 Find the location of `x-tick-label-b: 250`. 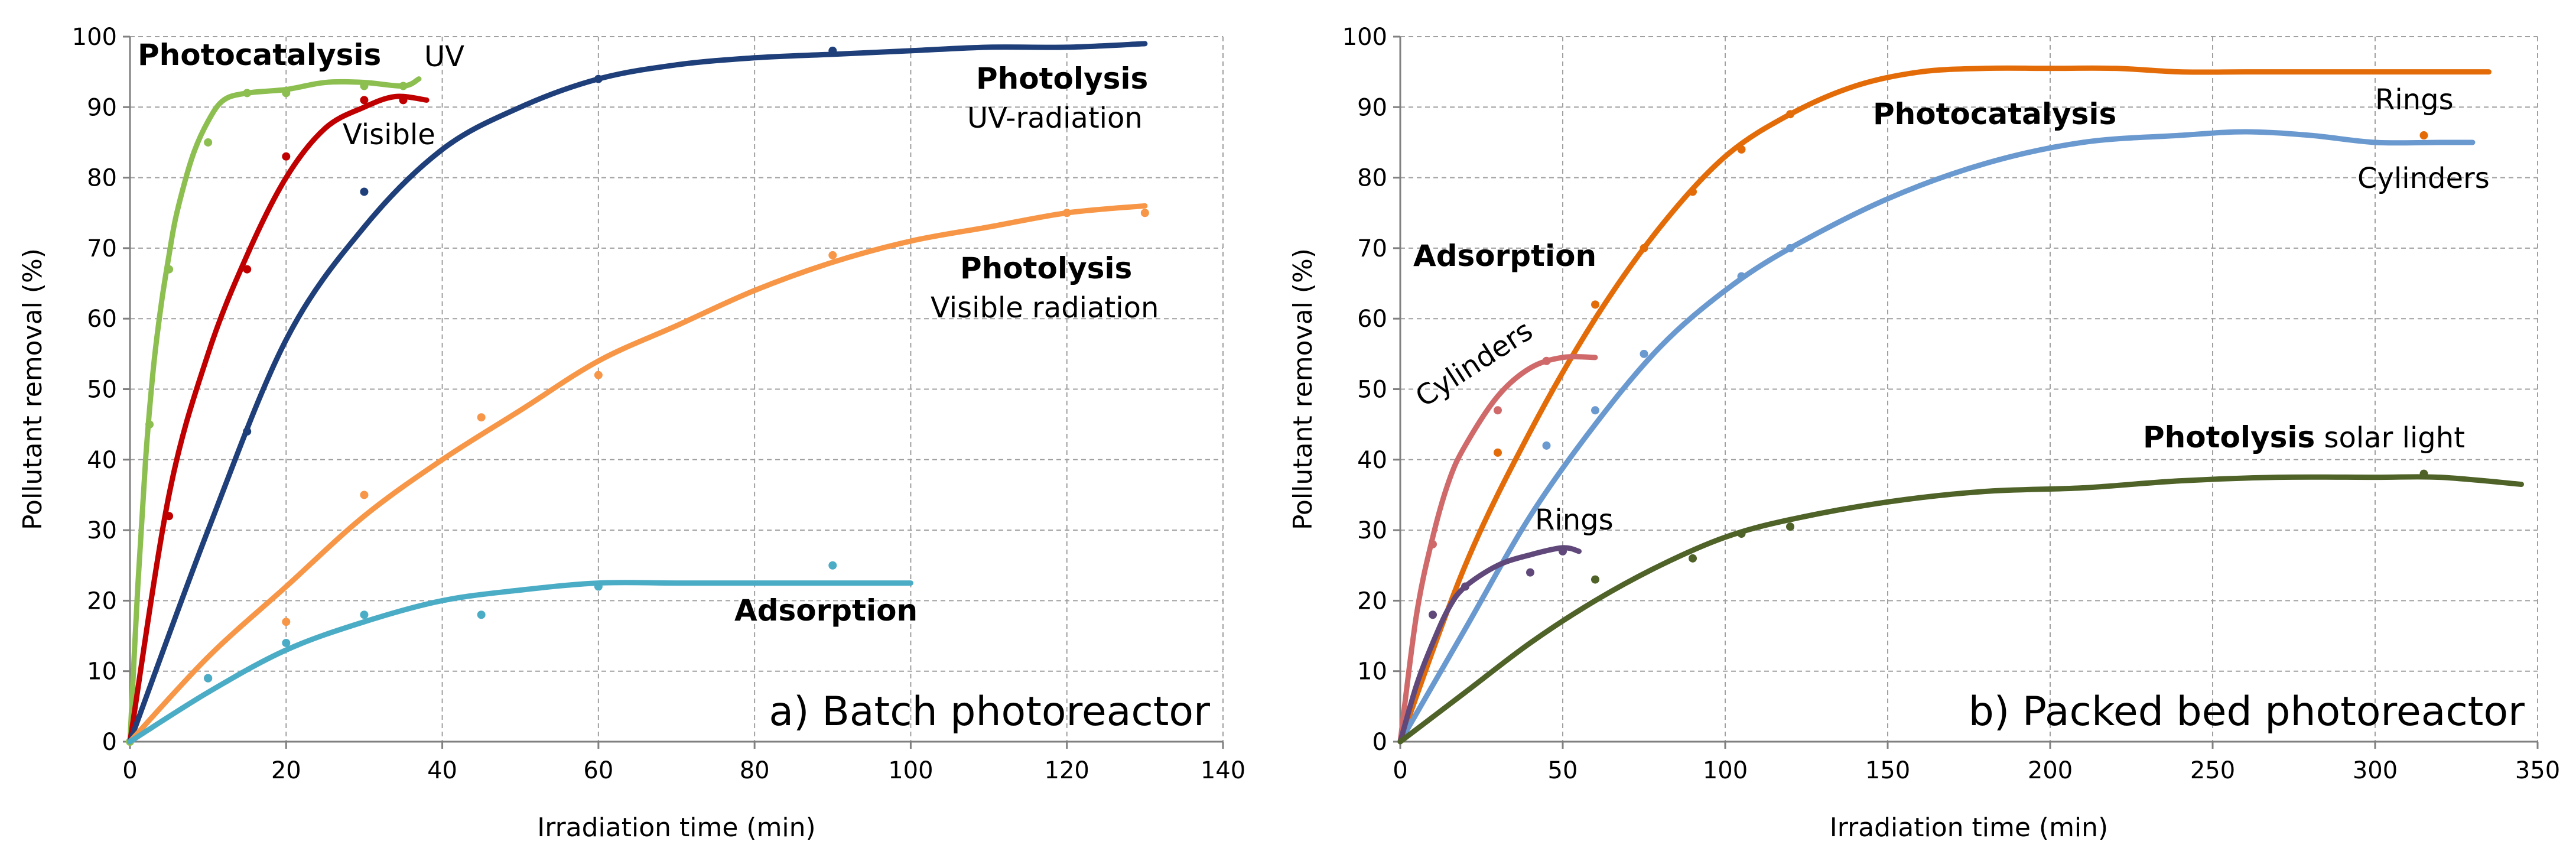

x-tick-label-b: 250 is located at coordinates (2213, 770).